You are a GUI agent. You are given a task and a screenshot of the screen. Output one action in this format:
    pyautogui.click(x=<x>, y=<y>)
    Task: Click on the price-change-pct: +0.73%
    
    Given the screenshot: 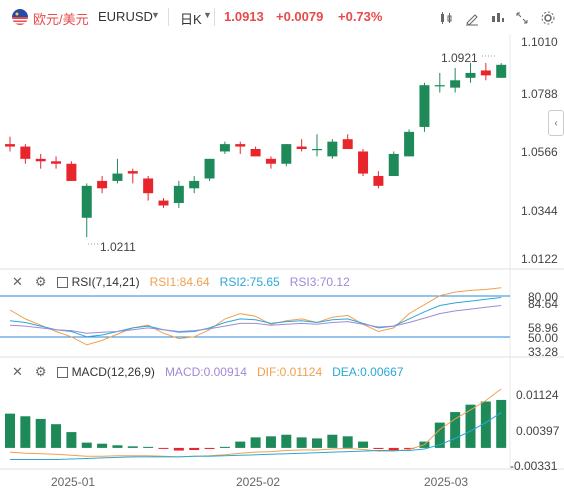 What is the action you would take?
    pyautogui.click(x=360, y=16)
    